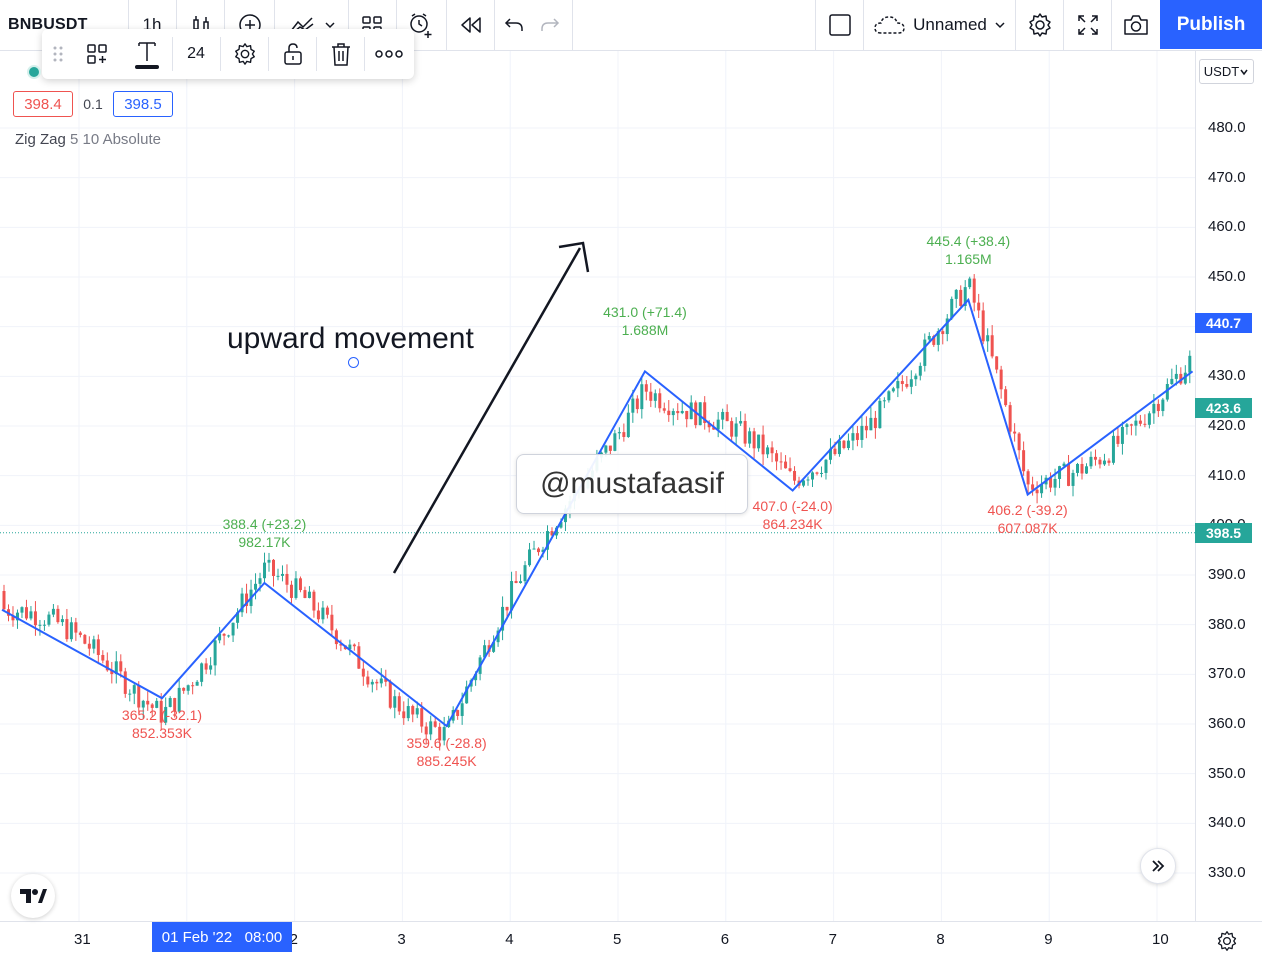 The image size is (1262, 963). What do you see at coordinates (940, 25) in the screenshot?
I see `layout-name-button: Unnamed` at bounding box center [940, 25].